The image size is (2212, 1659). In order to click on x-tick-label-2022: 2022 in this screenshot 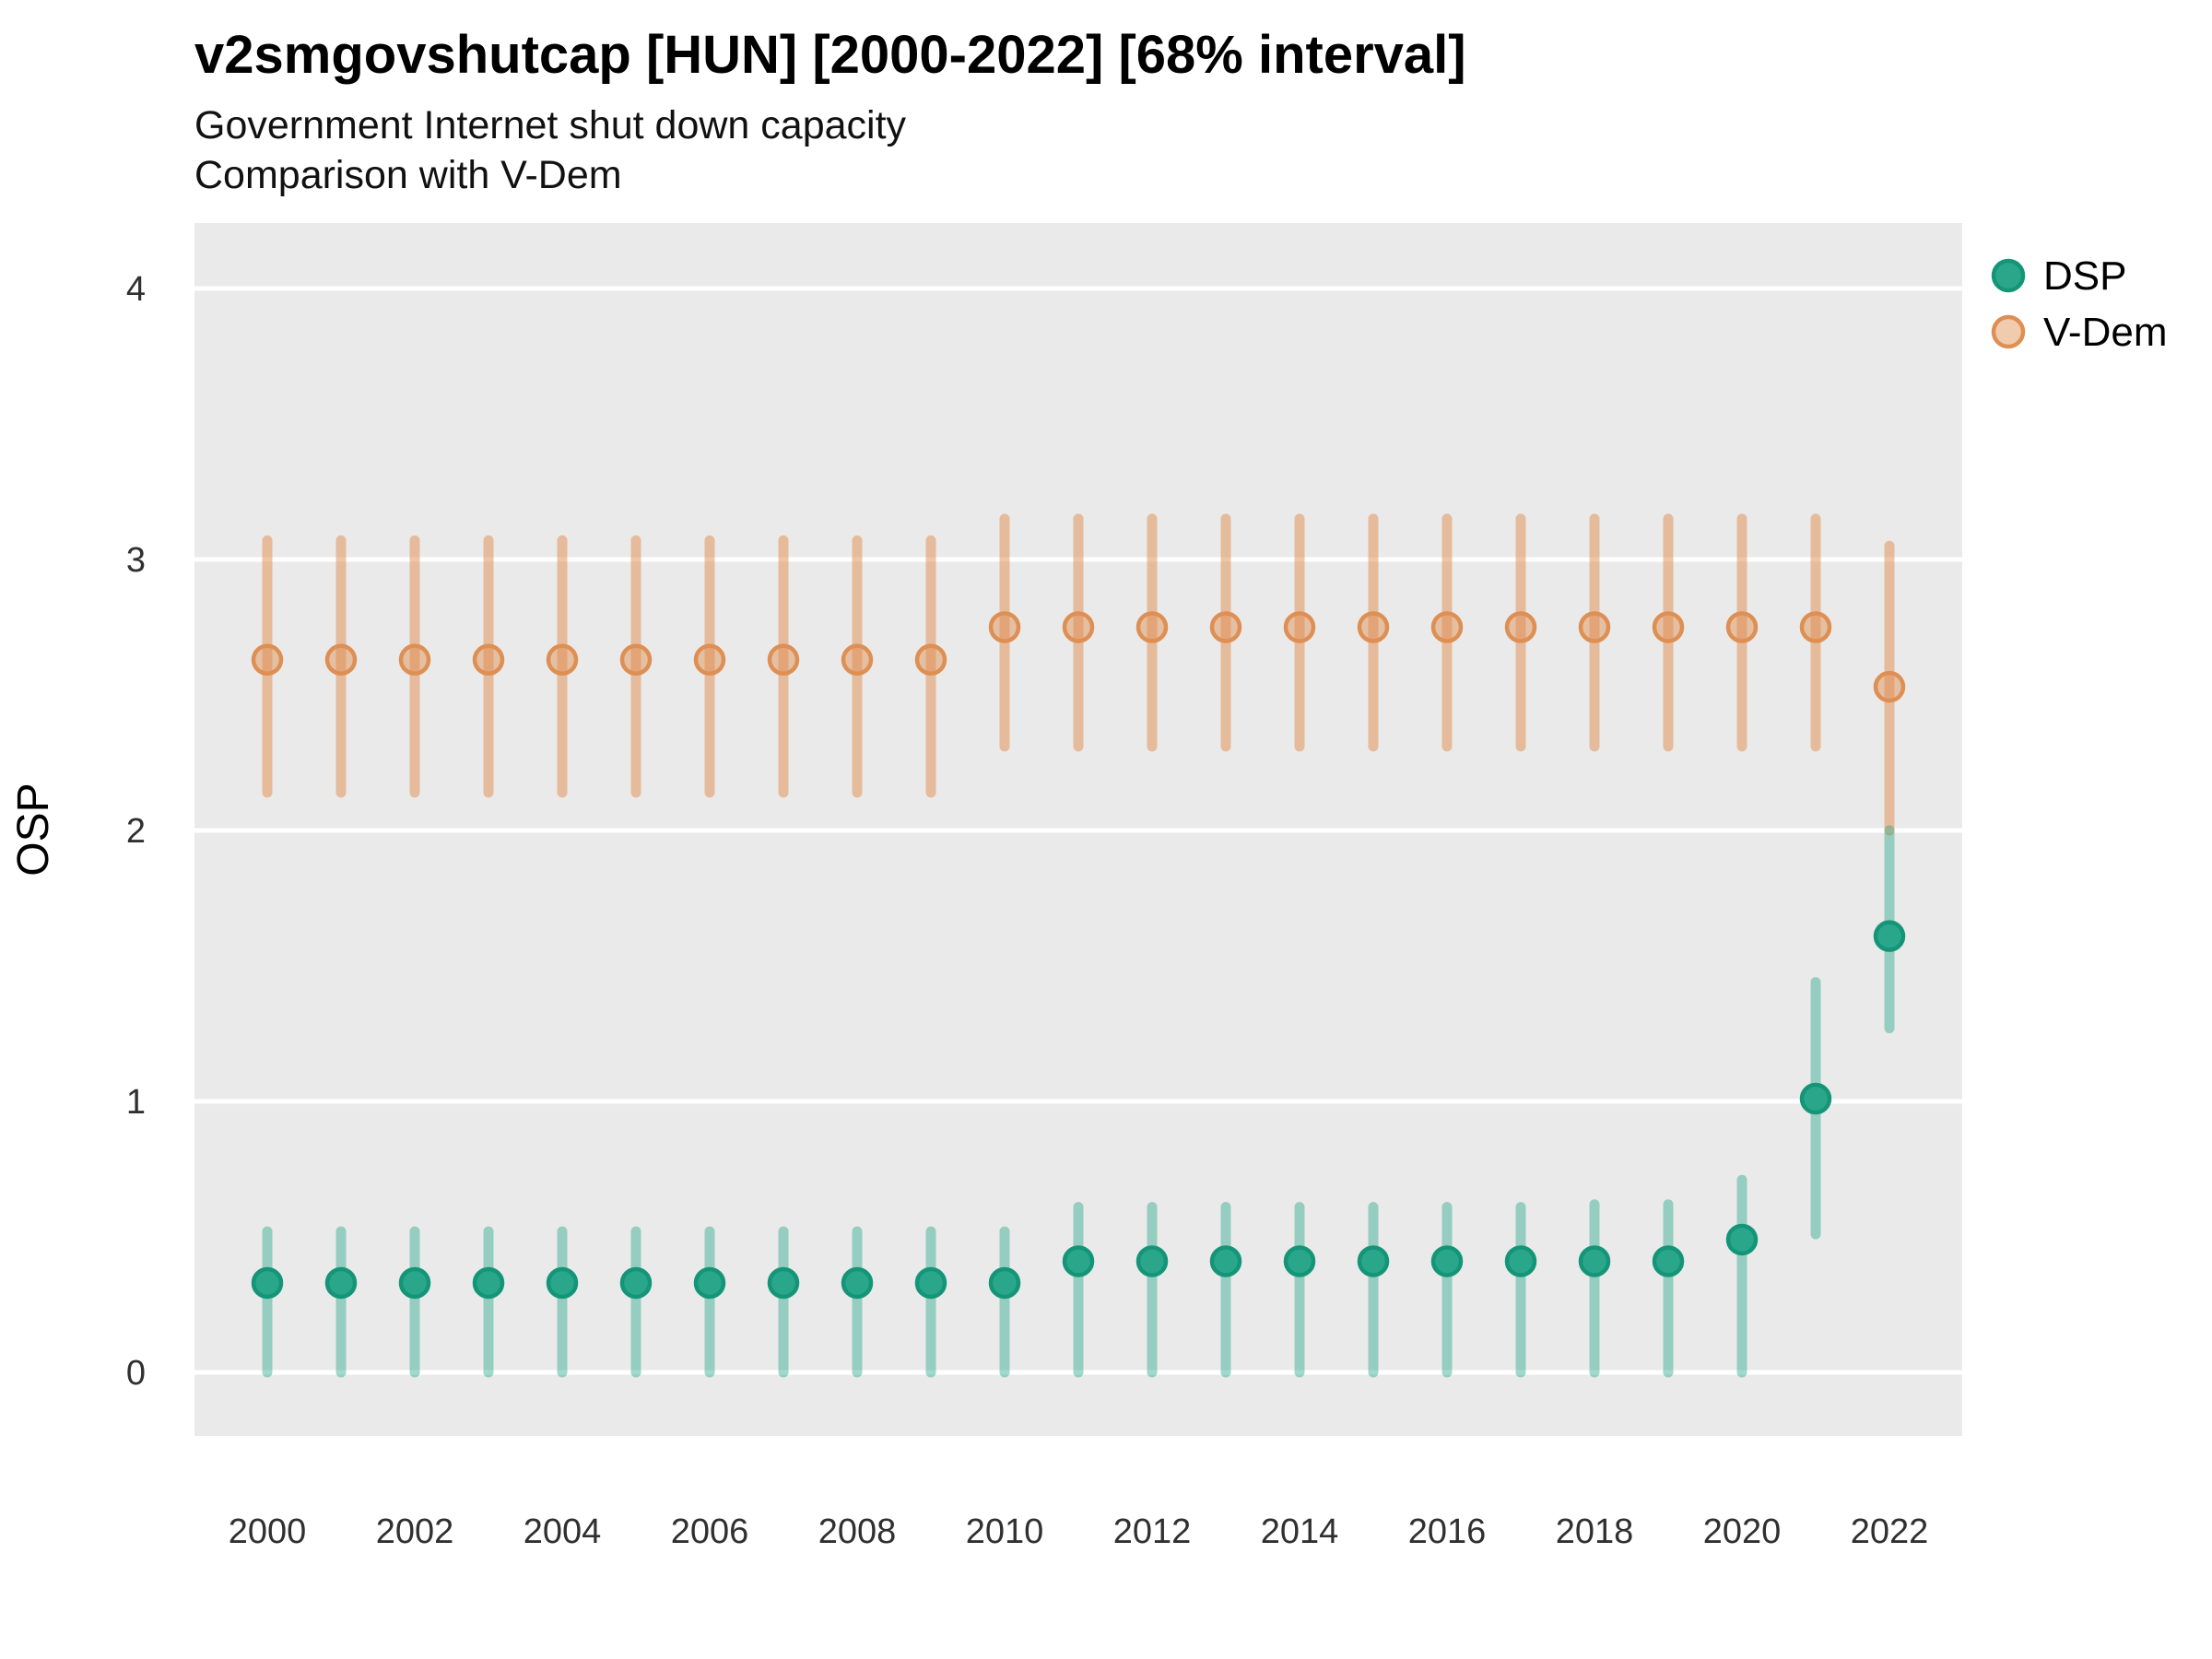, I will do `click(1890, 1531)`.